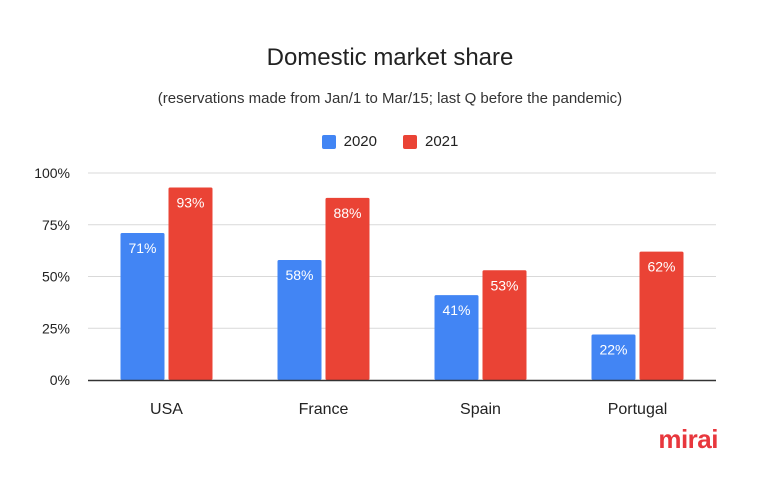 Image resolution: width=780 pixels, height=488 pixels. I want to click on data-label: 53%, so click(504, 285).